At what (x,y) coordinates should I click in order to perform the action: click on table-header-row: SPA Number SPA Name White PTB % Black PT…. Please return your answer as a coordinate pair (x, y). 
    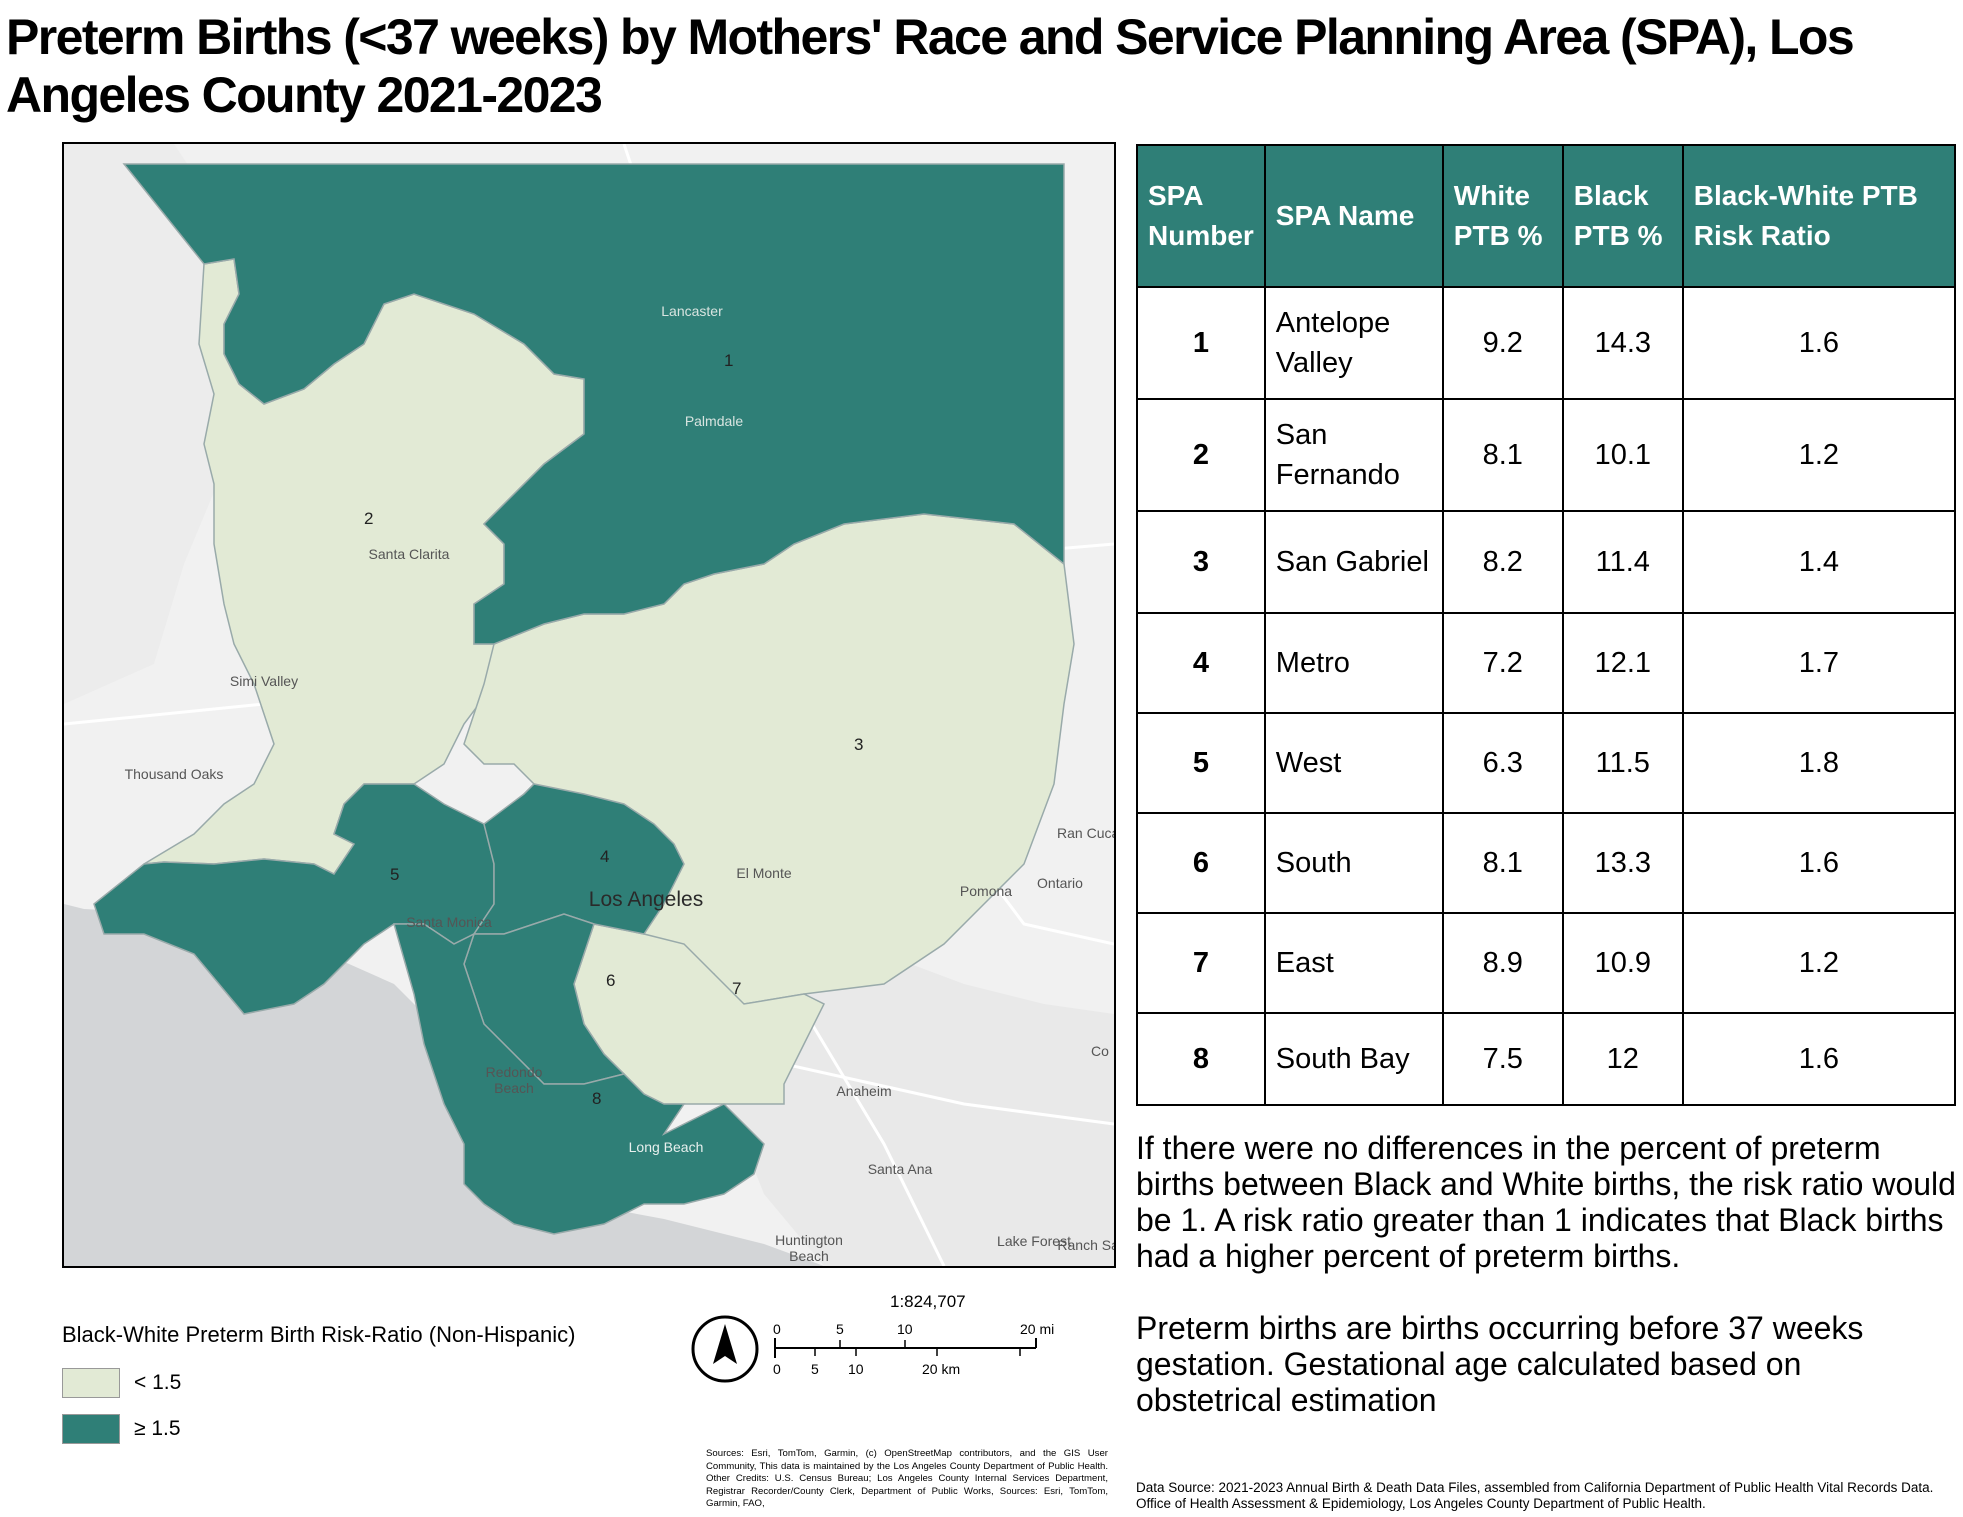
    Looking at the image, I should click on (1546, 216).